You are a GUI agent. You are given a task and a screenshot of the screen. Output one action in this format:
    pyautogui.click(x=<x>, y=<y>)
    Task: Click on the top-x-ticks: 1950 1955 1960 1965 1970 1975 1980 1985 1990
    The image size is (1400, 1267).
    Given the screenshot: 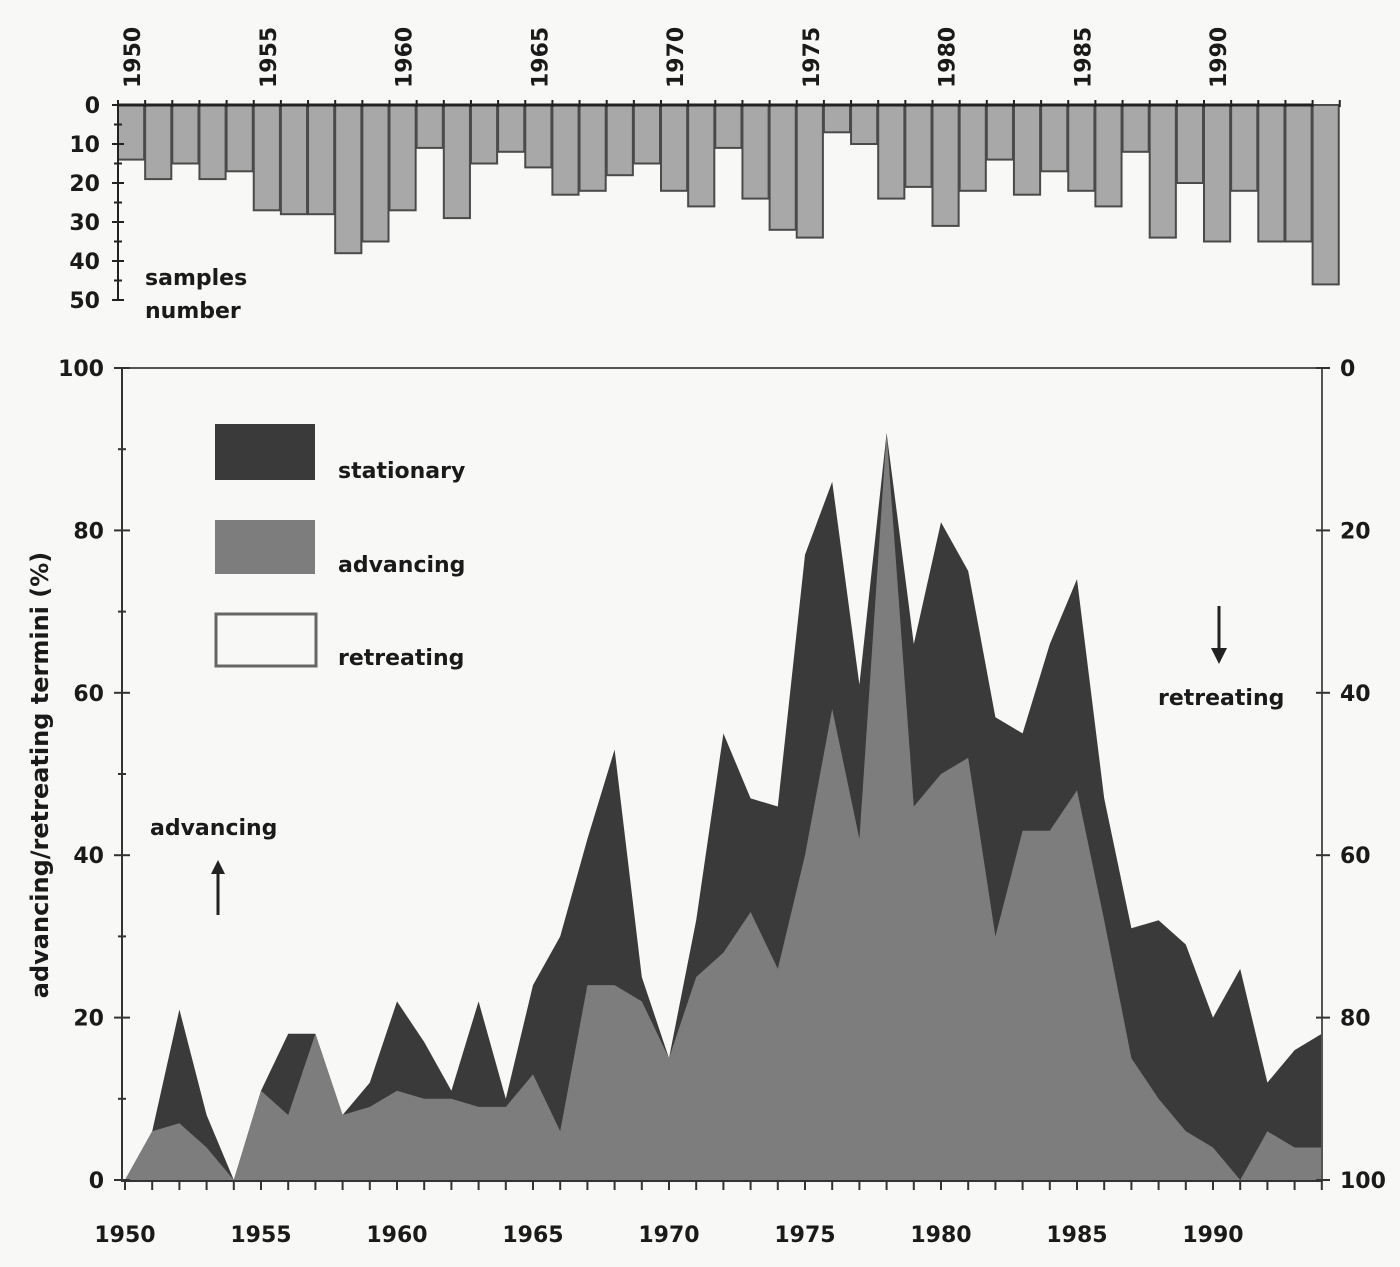 What is the action you would take?
    pyautogui.click(x=729, y=67)
    